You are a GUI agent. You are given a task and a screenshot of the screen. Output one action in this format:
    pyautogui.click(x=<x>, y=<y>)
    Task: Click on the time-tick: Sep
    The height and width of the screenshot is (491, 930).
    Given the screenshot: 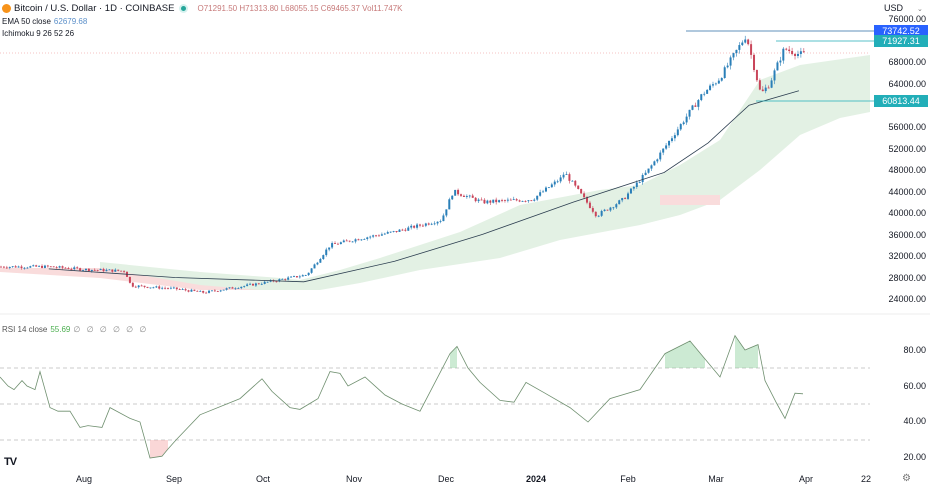 What is the action you would take?
    pyautogui.click(x=174, y=479)
    